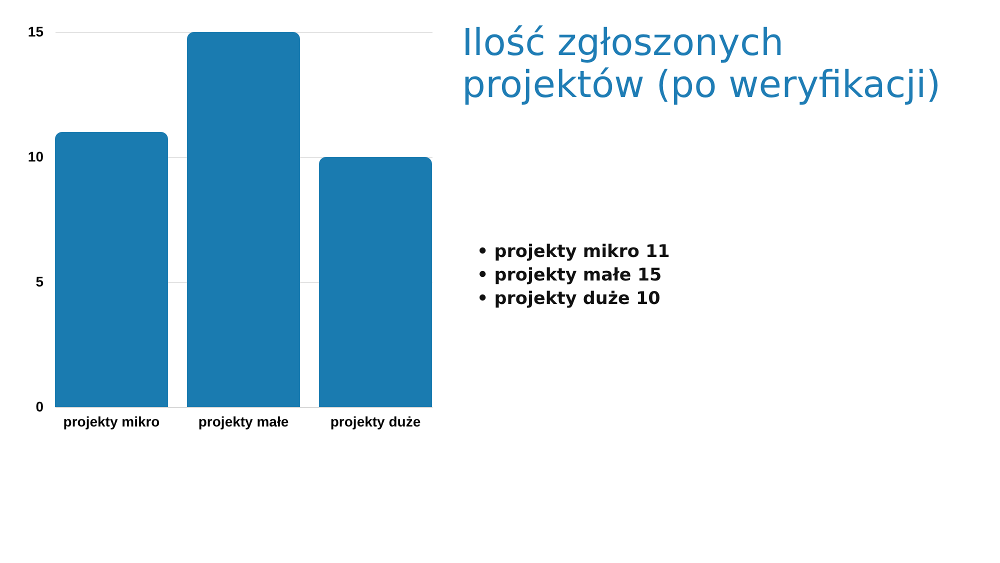 Image resolution: width=1000 pixels, height=563 pixels. Describe the element at coordinates (40, 406) in the screenshot. I see `y-tick-label: 0` at that location.